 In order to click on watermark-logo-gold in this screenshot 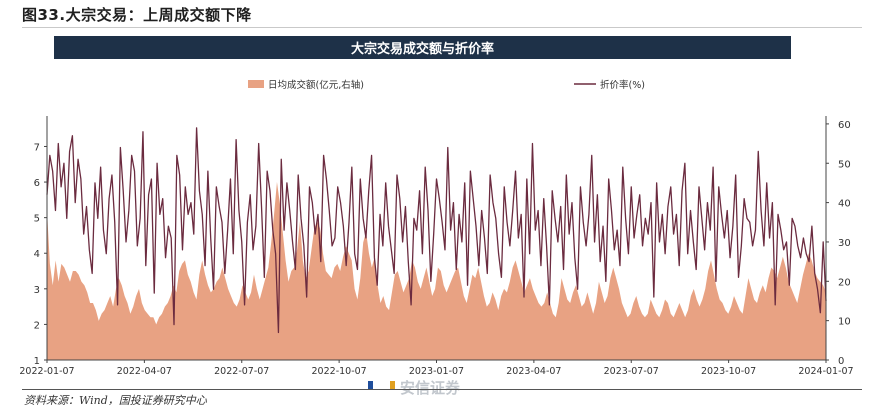, I will do `click(392, 385)`.